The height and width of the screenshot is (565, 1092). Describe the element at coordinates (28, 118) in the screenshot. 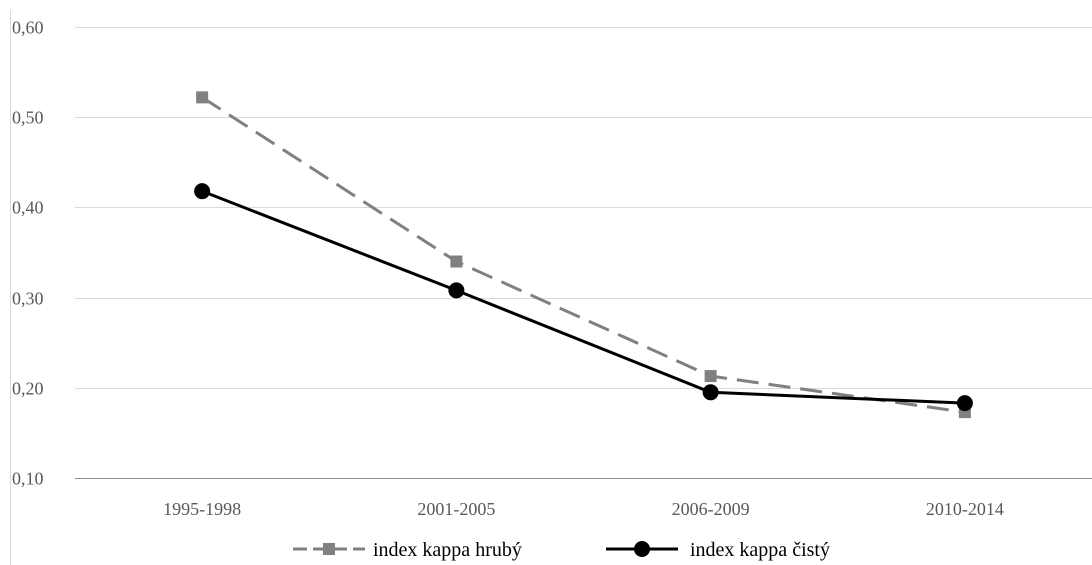

I see `y-tick-label: 0,50` at that location.